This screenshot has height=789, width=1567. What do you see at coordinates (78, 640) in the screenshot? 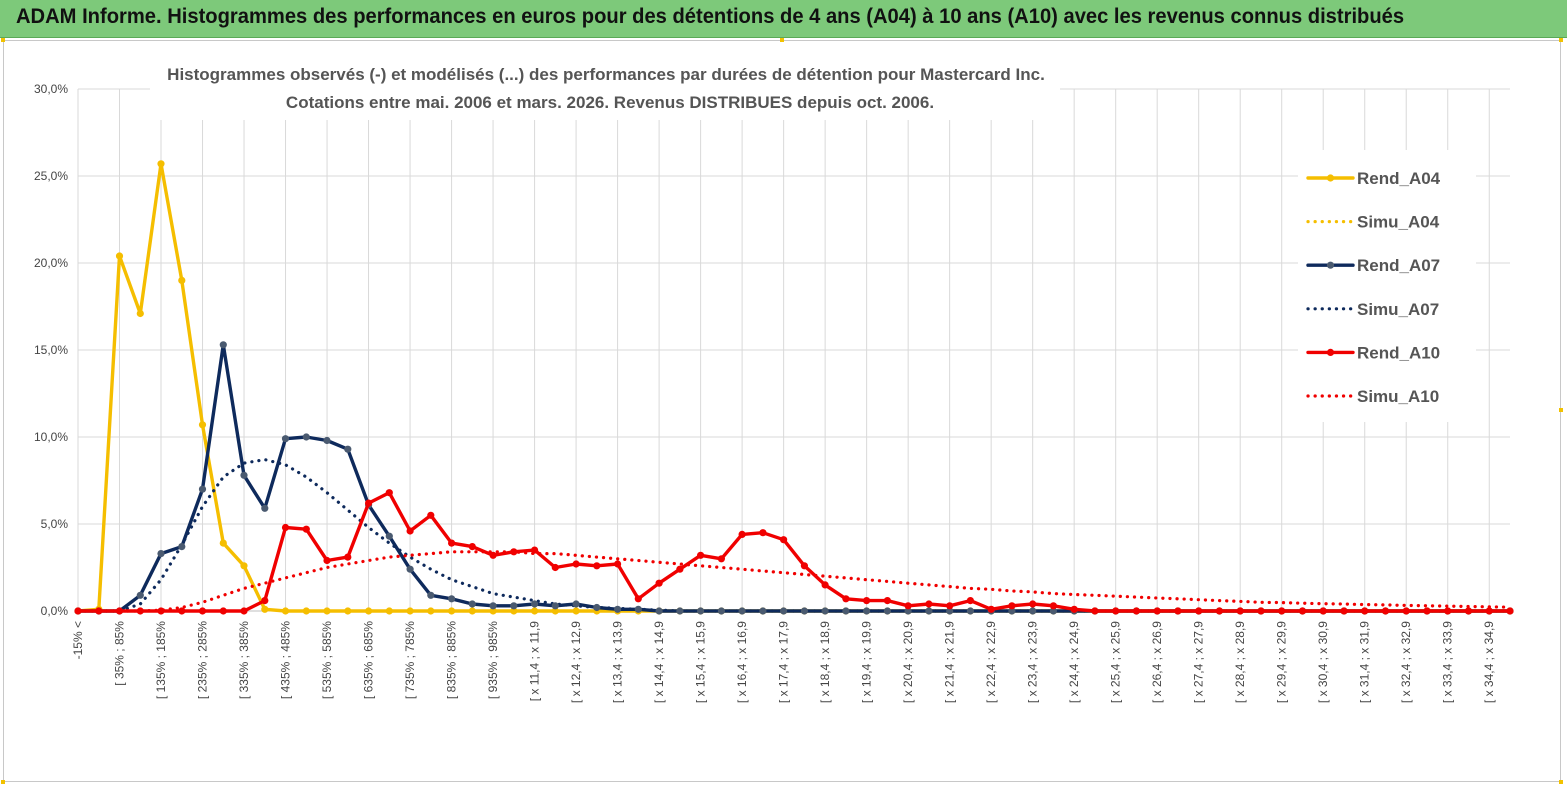
I see `x-tick-label: -15% <` at bounding box center [78, 640].